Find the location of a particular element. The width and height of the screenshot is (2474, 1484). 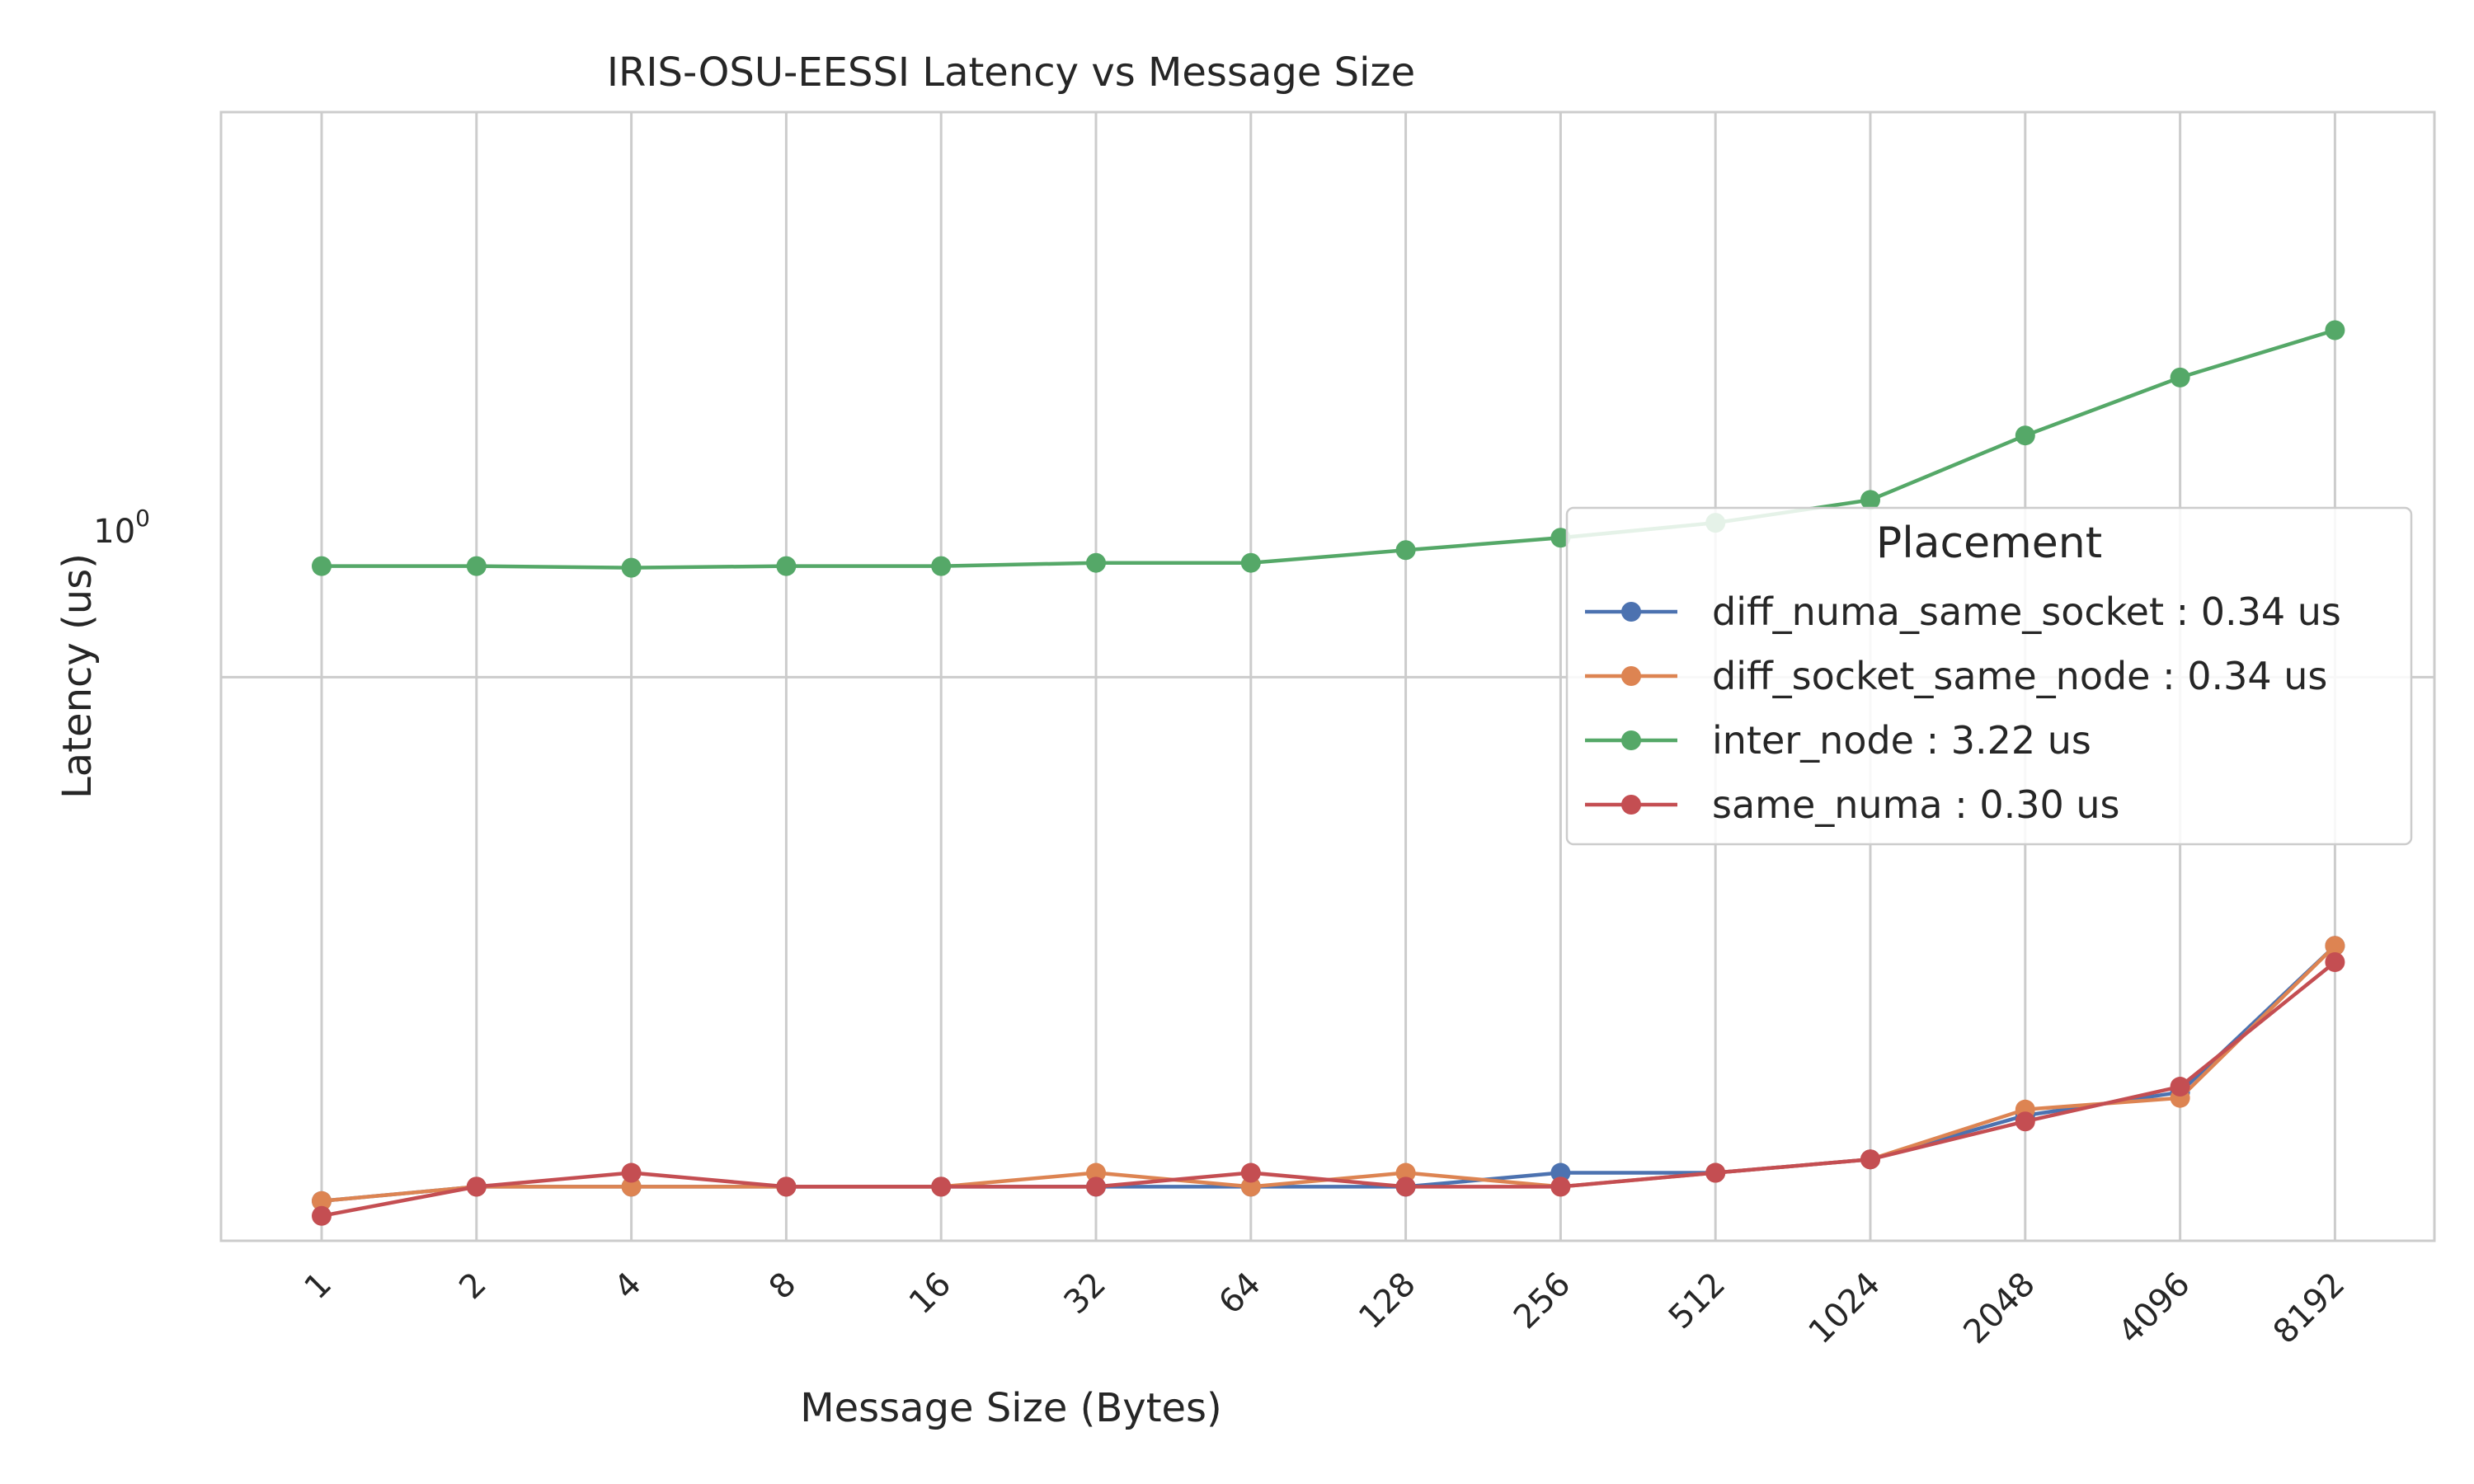

legend-label: same_numa : 0.30 us is located at coordinates (1915, 804).